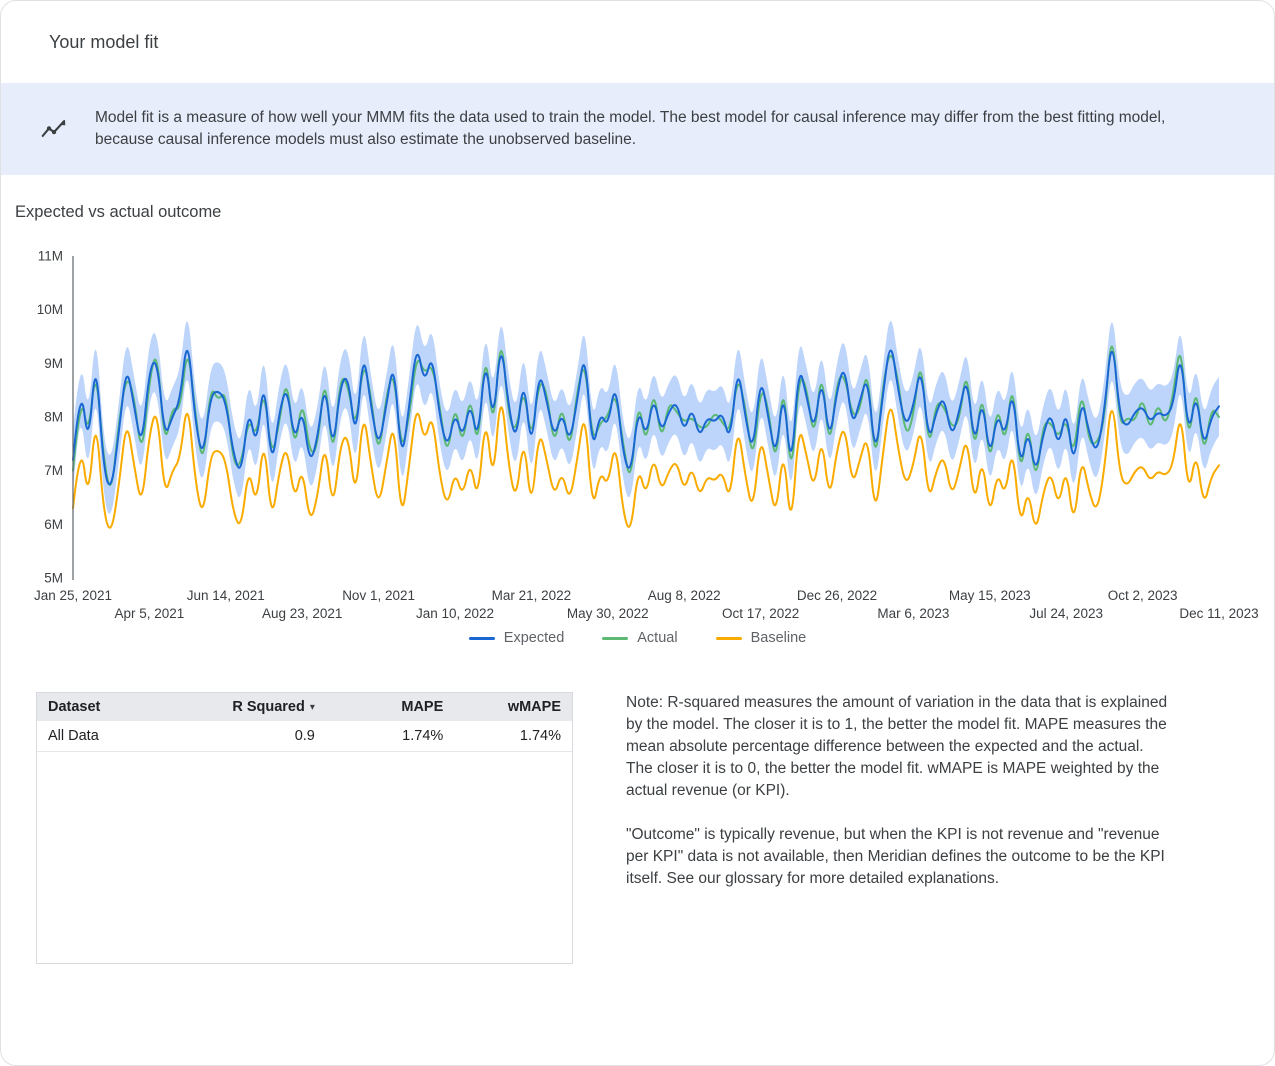 This screenshot has height=1066, width=1275. I want to click on expected-line, so click(646, 417).